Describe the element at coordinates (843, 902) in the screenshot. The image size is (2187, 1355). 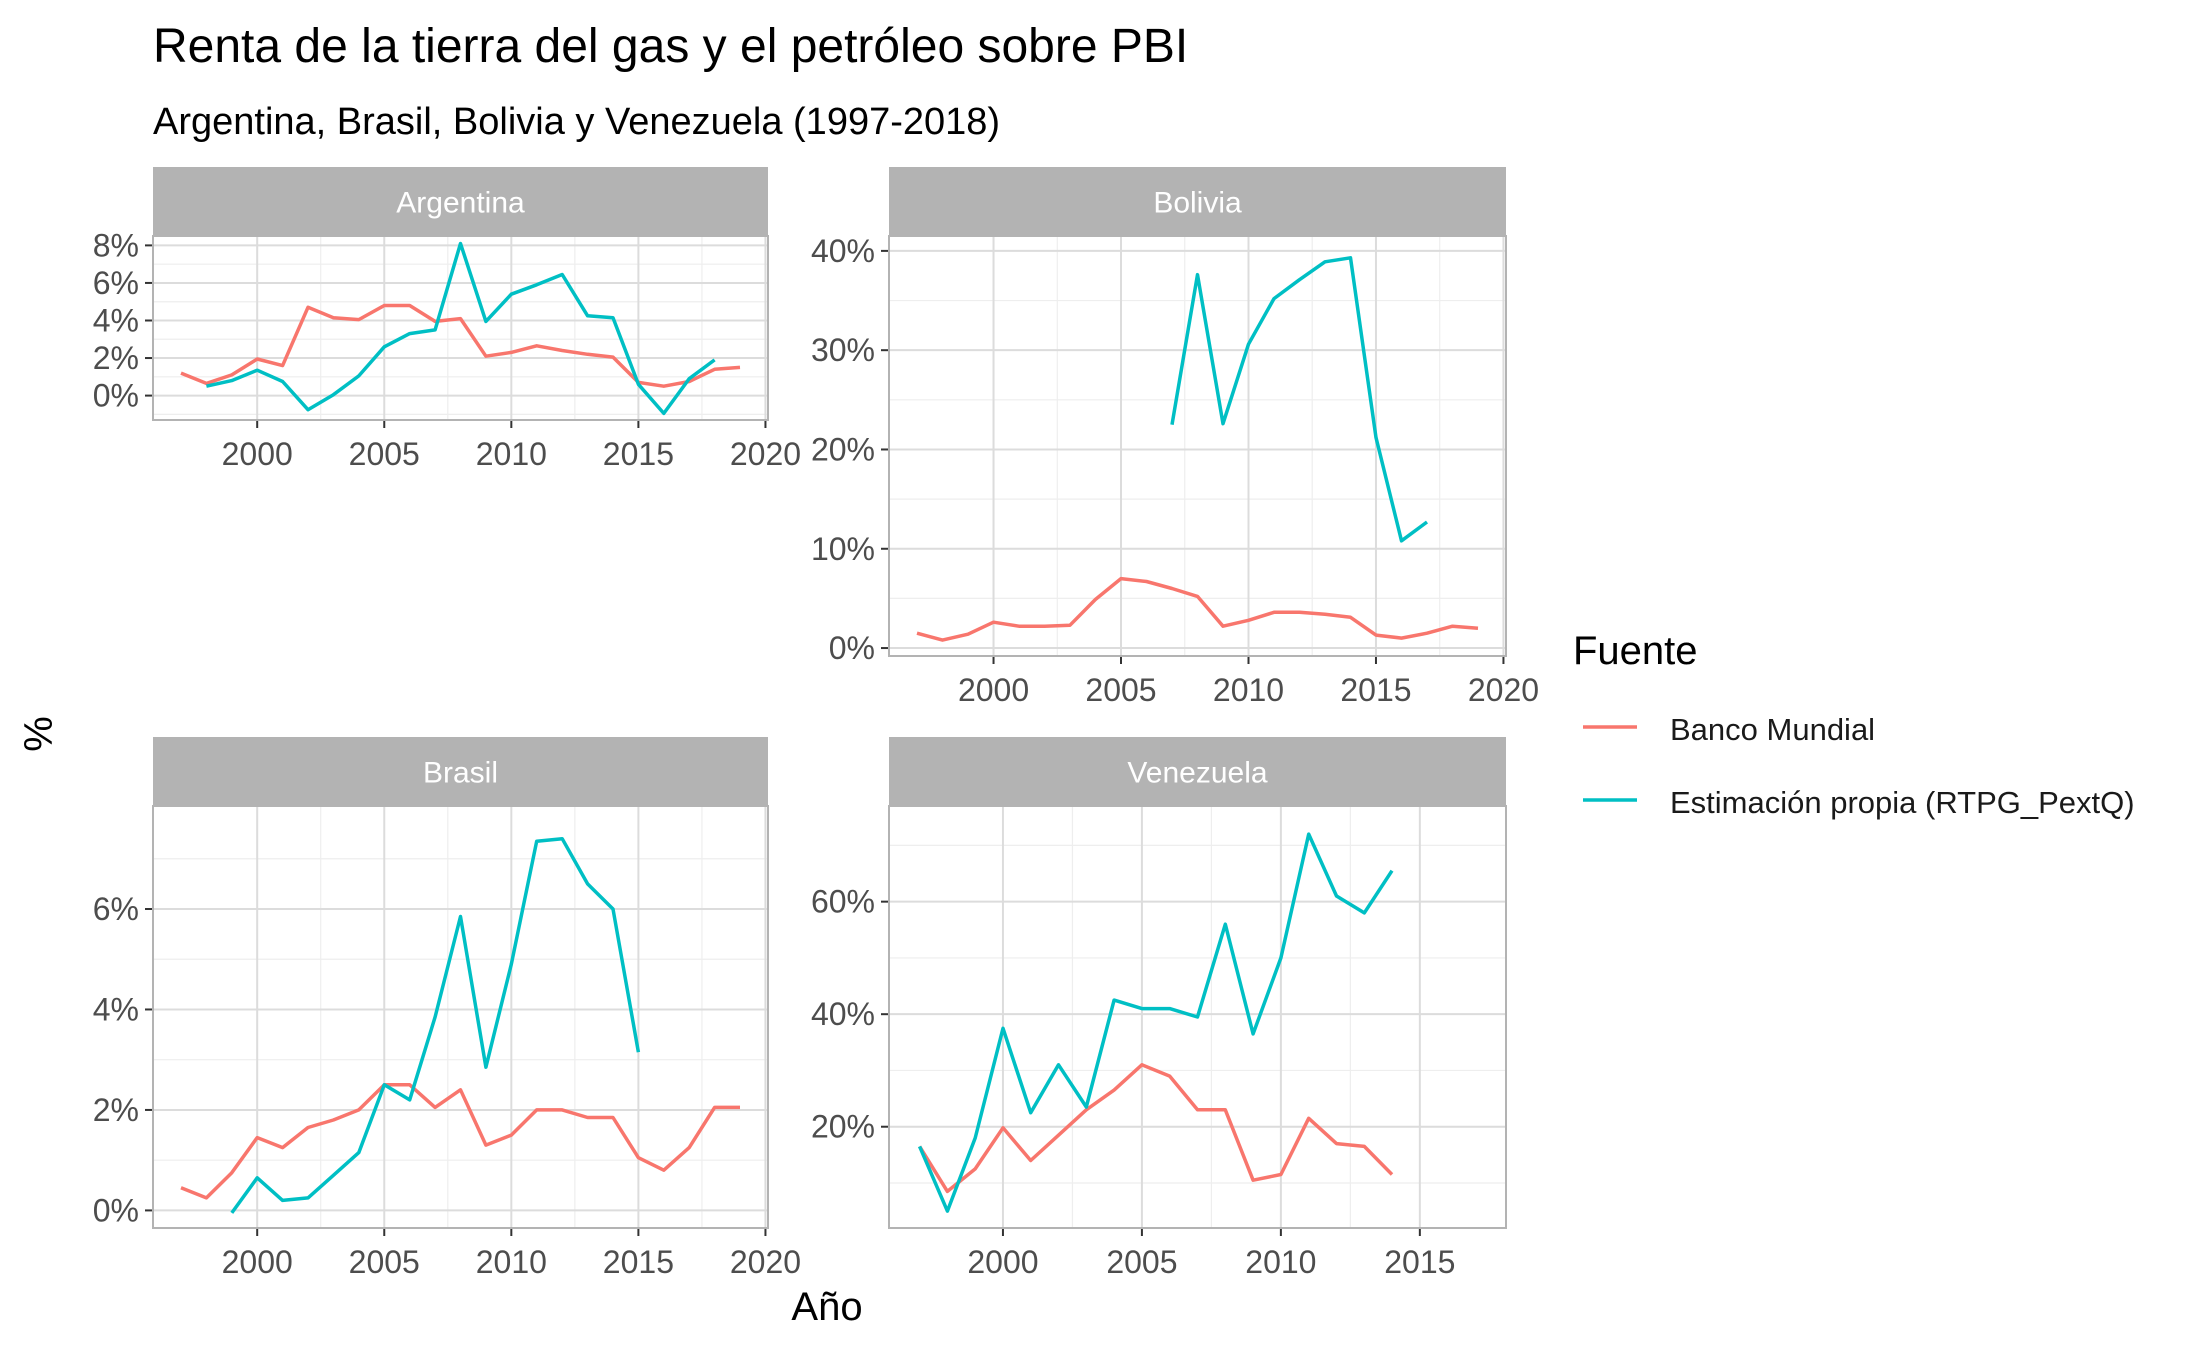
I see `y-tick-label: 60%` at that location.